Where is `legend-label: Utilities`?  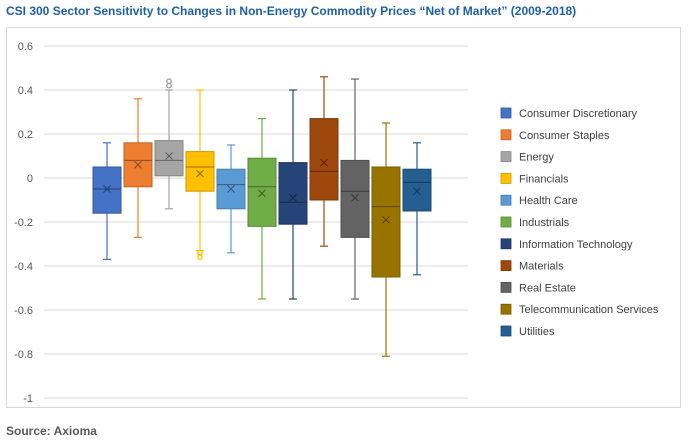
legend-label: Utilities is located at coordinates (537, 332).